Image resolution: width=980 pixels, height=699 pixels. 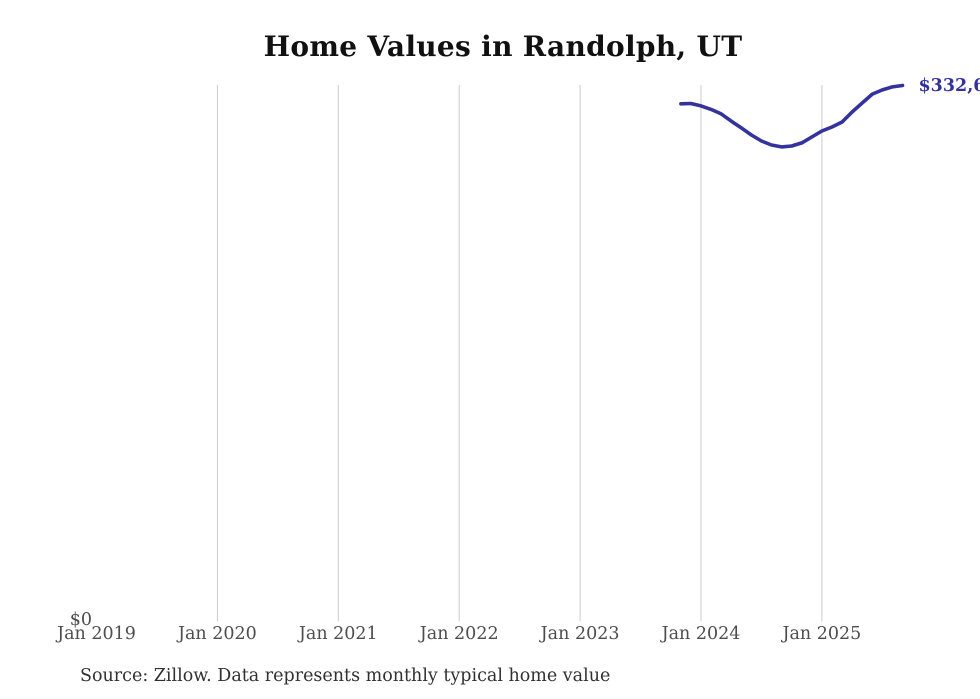 What do you see at coordinates (792, 116) in the screenshot?
I see `home-value-line` at bounding box center [792, 116].